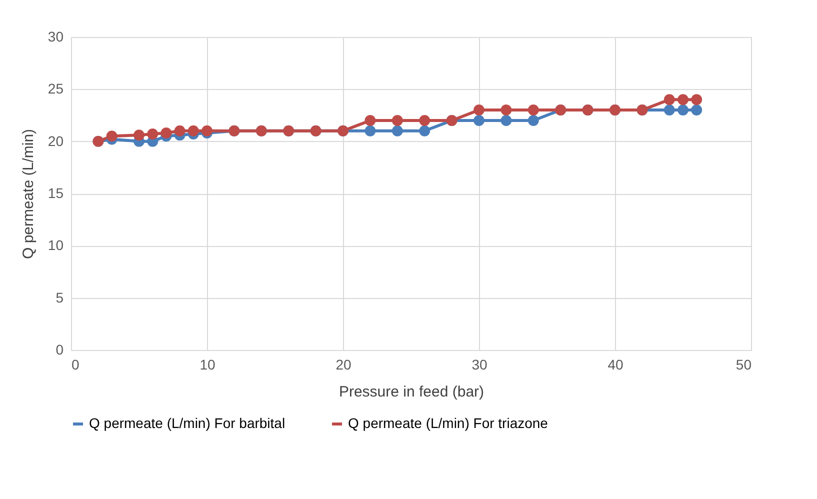  I want to click on y-tick-label: 15, so click(56, 193).